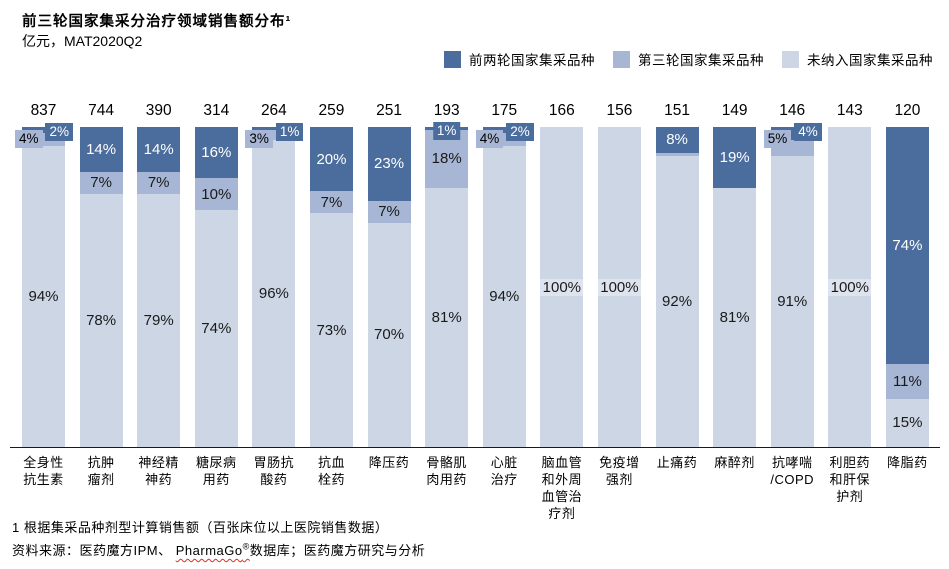  What do you see at coordinates (677, 301) in the screenshot?
I see `segment-label: 92%` at bounding box center [677, 301].